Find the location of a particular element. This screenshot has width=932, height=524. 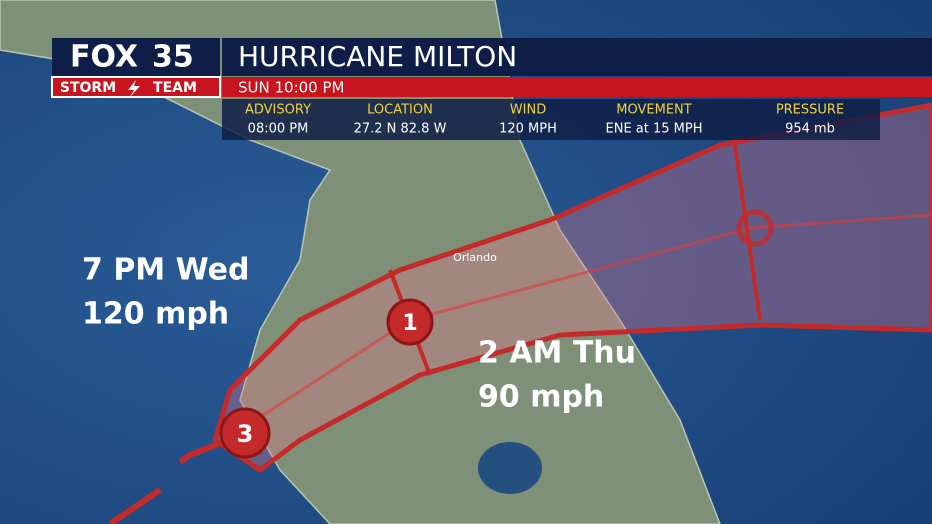

lake is located at coordinates (510, 468).